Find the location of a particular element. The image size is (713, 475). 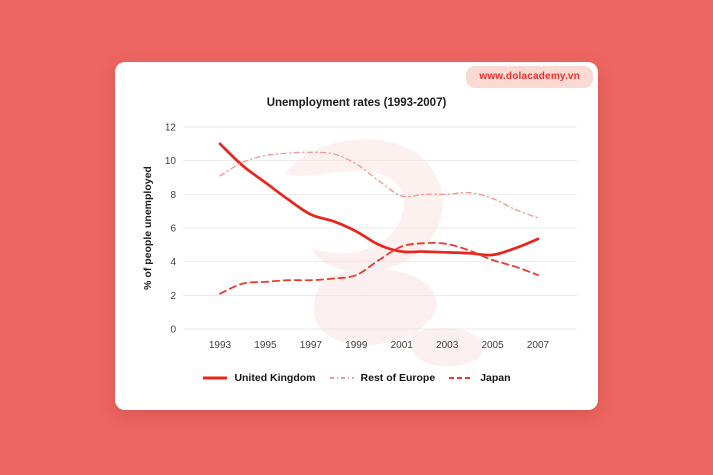

chart-legend: United Kingdom Rest of Europe Japan is located at coordinates (356, 378).